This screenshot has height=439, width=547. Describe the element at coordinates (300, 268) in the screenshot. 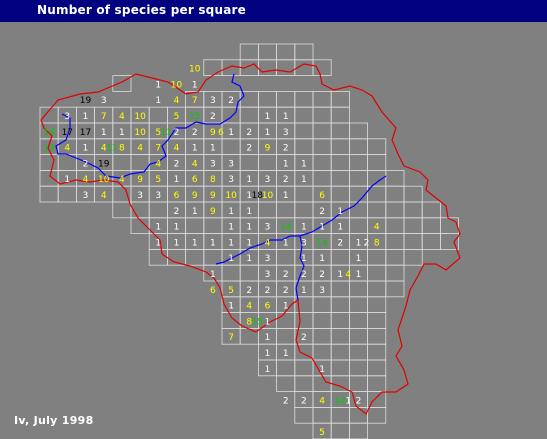

I see `river` at that location.